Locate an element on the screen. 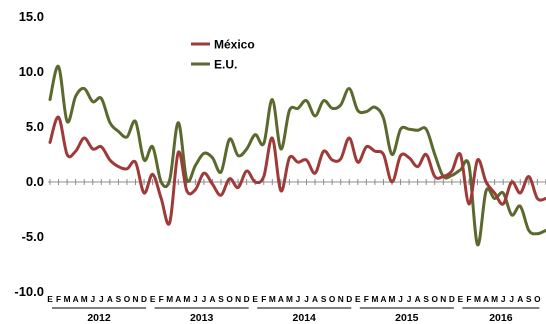 Image resolution: width=546 pixels, height=324 pixels. y-axis: 15.0 10.0 5.0 0.0 -5.0 -10.0 is located at coordinates (29, 154).